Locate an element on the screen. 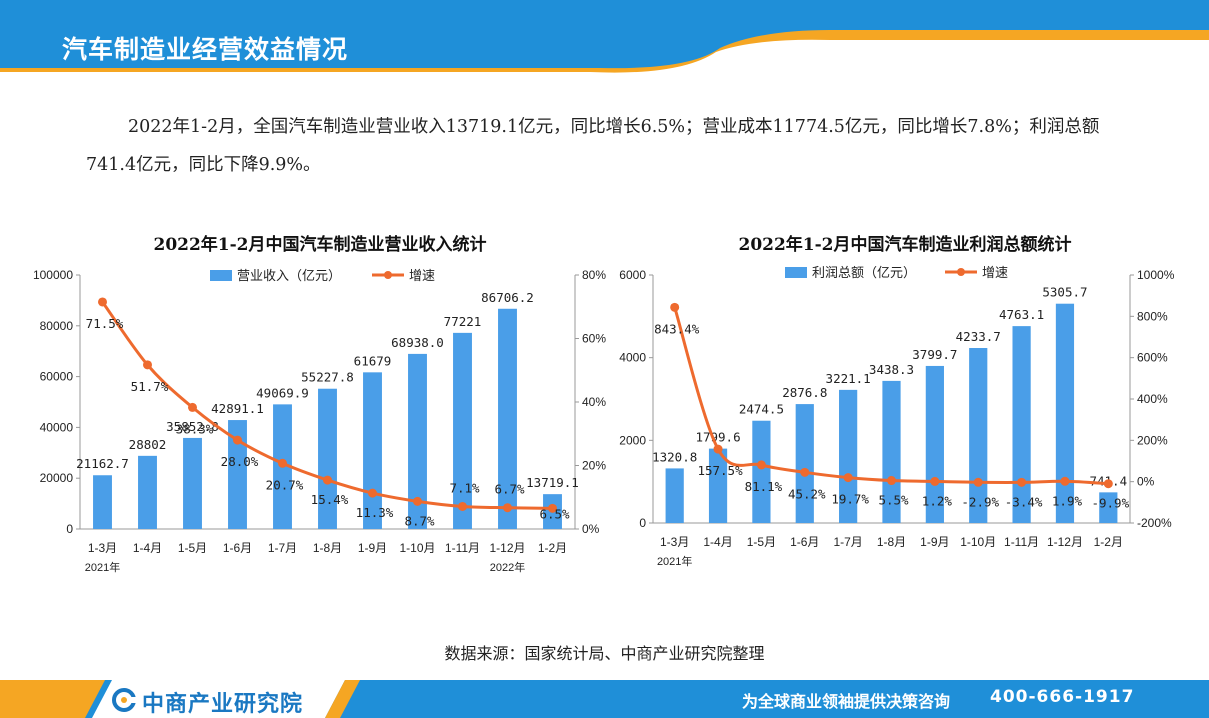 The width and height of the screenshot is (1209, 718). profit-chart-legend-line-marker is located at coordinates (961, 272).